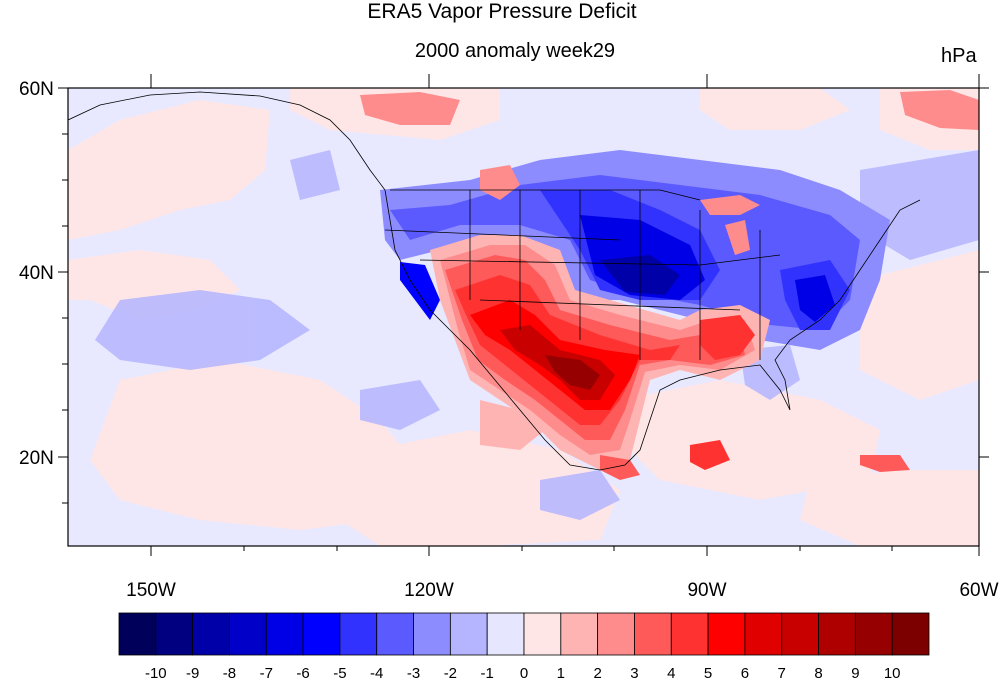 This screenshot has height=681, width=1004. Describe the element at coordinates (706, 590) in the screenshot. I see `lon-label: 90W` at that location.